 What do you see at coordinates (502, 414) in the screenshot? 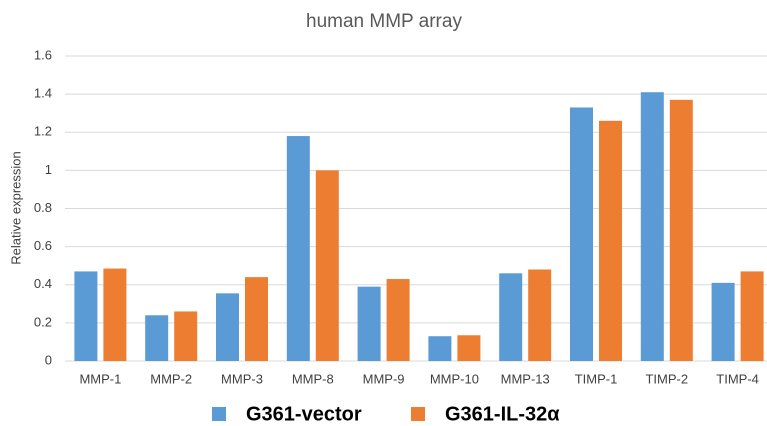
I see `legend-label: G361-IL-32α` at bounding box center [502, 414].